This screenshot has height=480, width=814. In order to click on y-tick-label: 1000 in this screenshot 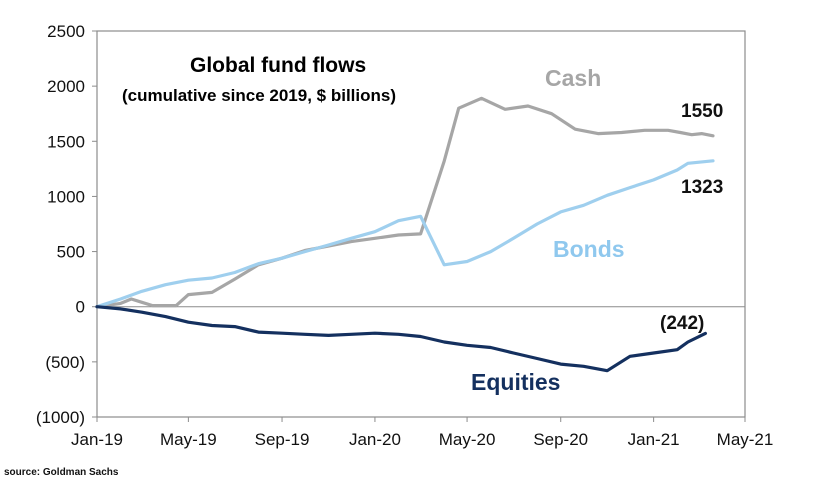, I will do `click(66, 196)`.